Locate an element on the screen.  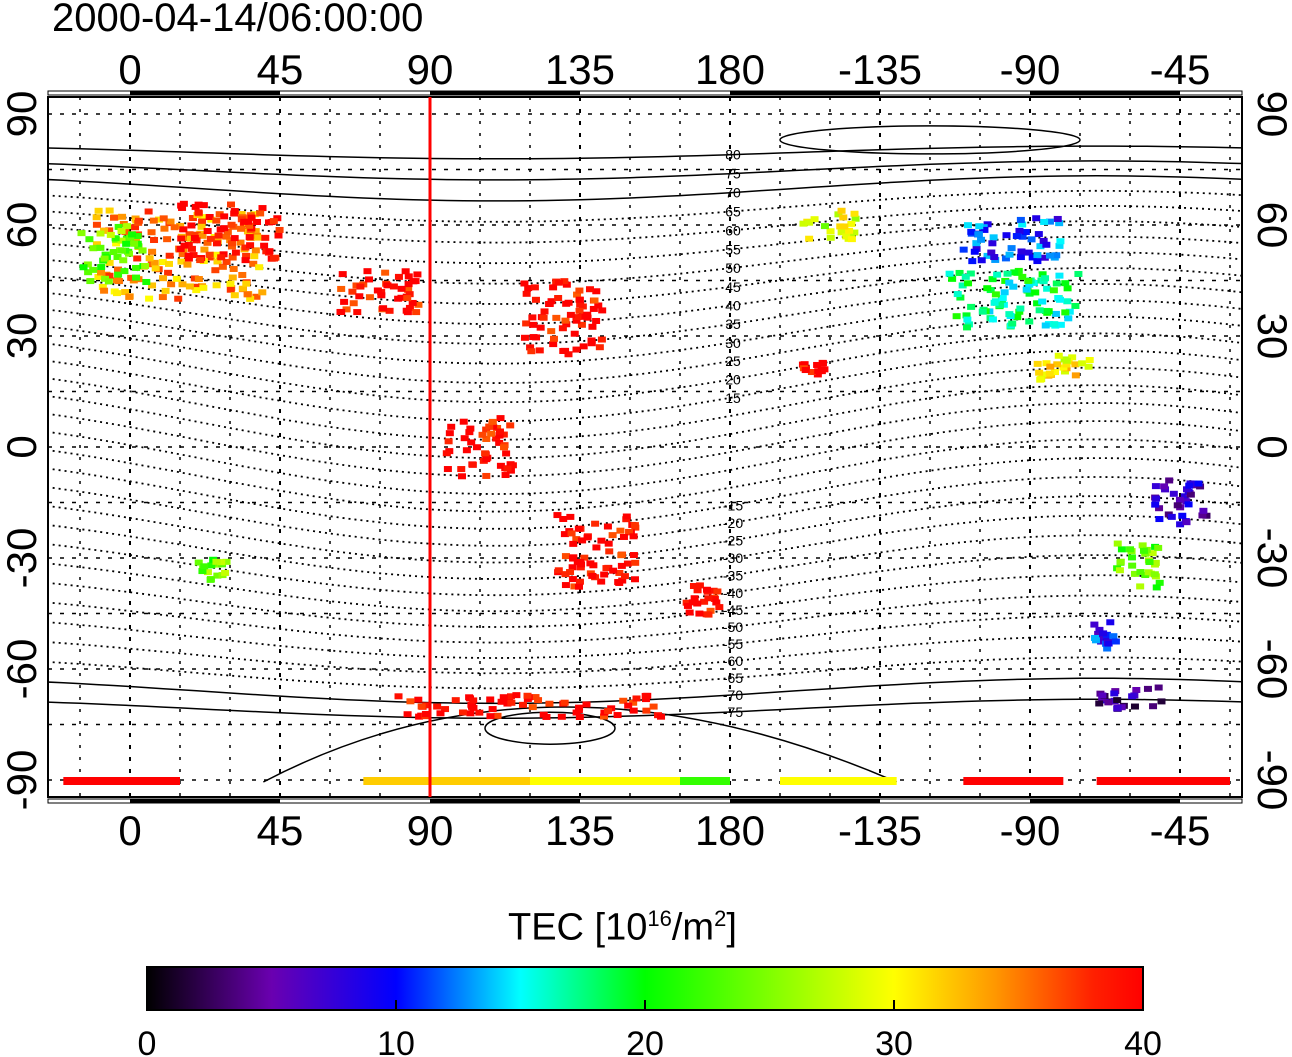
contour-label: -75 is located at coordinates (733, 712).